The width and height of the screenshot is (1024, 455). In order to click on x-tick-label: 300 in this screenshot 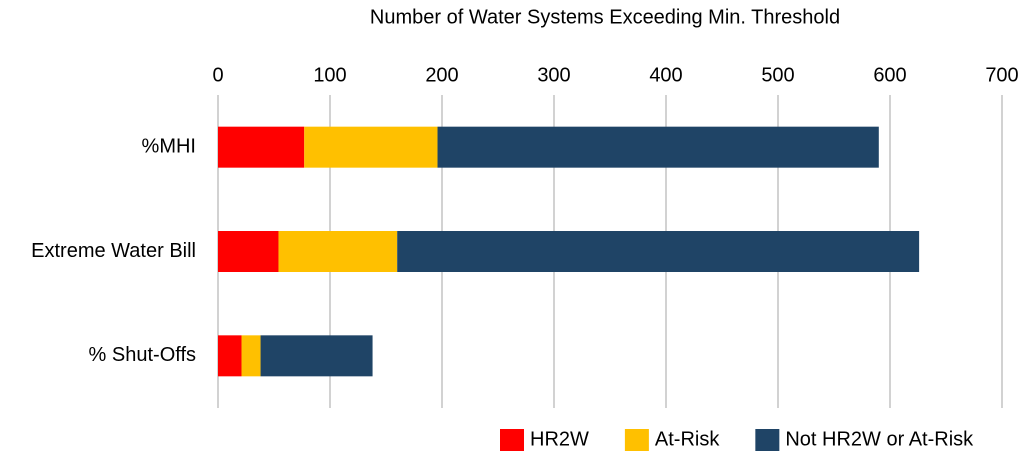, I will do `click(553, 75)`.